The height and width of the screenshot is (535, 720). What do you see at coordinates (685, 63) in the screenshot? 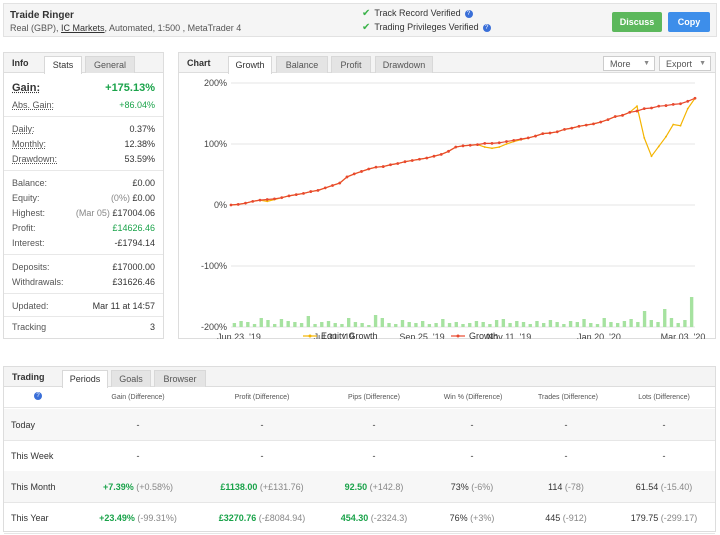
I see `export-dropdown: Export ▼` at bounding box center [685, 63].